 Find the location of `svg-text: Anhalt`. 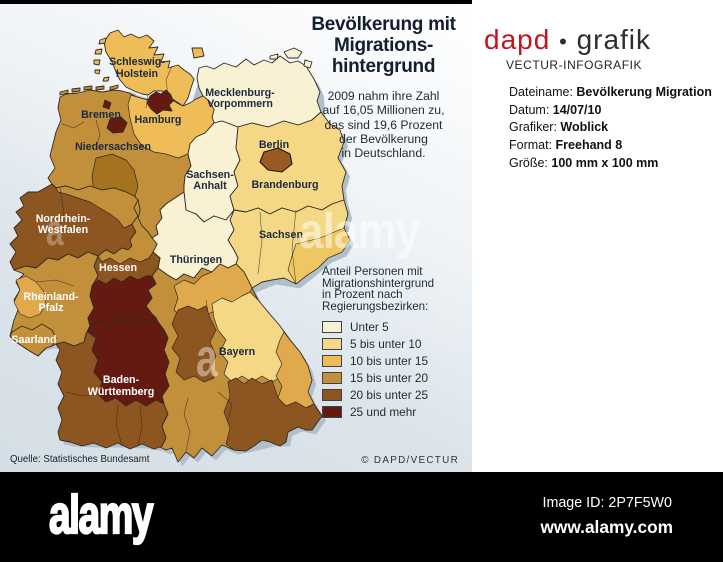

svg-text: Anhalt is located at coordinates (210, 186).